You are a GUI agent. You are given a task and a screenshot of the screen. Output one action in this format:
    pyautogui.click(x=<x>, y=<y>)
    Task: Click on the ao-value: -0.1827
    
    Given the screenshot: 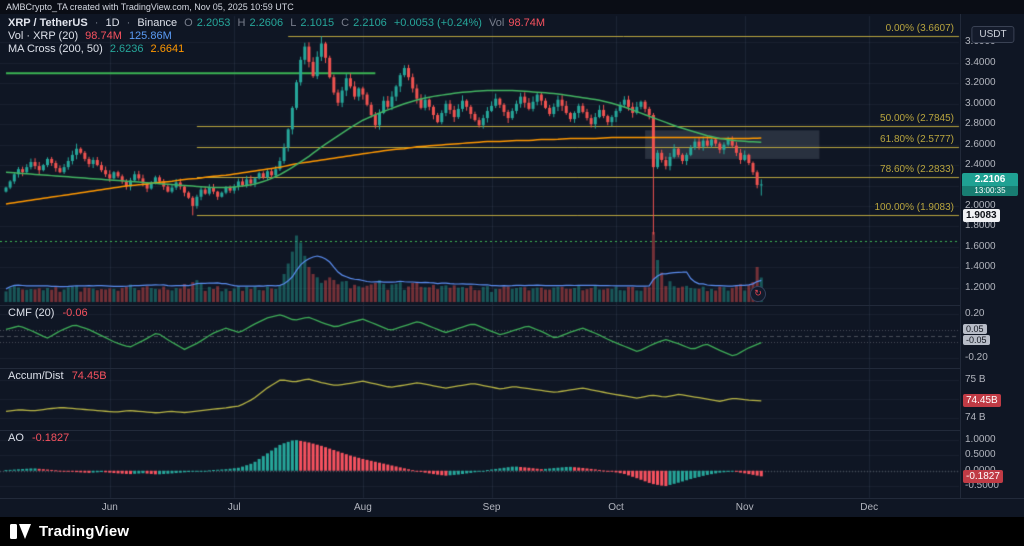 What is the action you would take?
    pyautogui.click(x=50, y=438)
    